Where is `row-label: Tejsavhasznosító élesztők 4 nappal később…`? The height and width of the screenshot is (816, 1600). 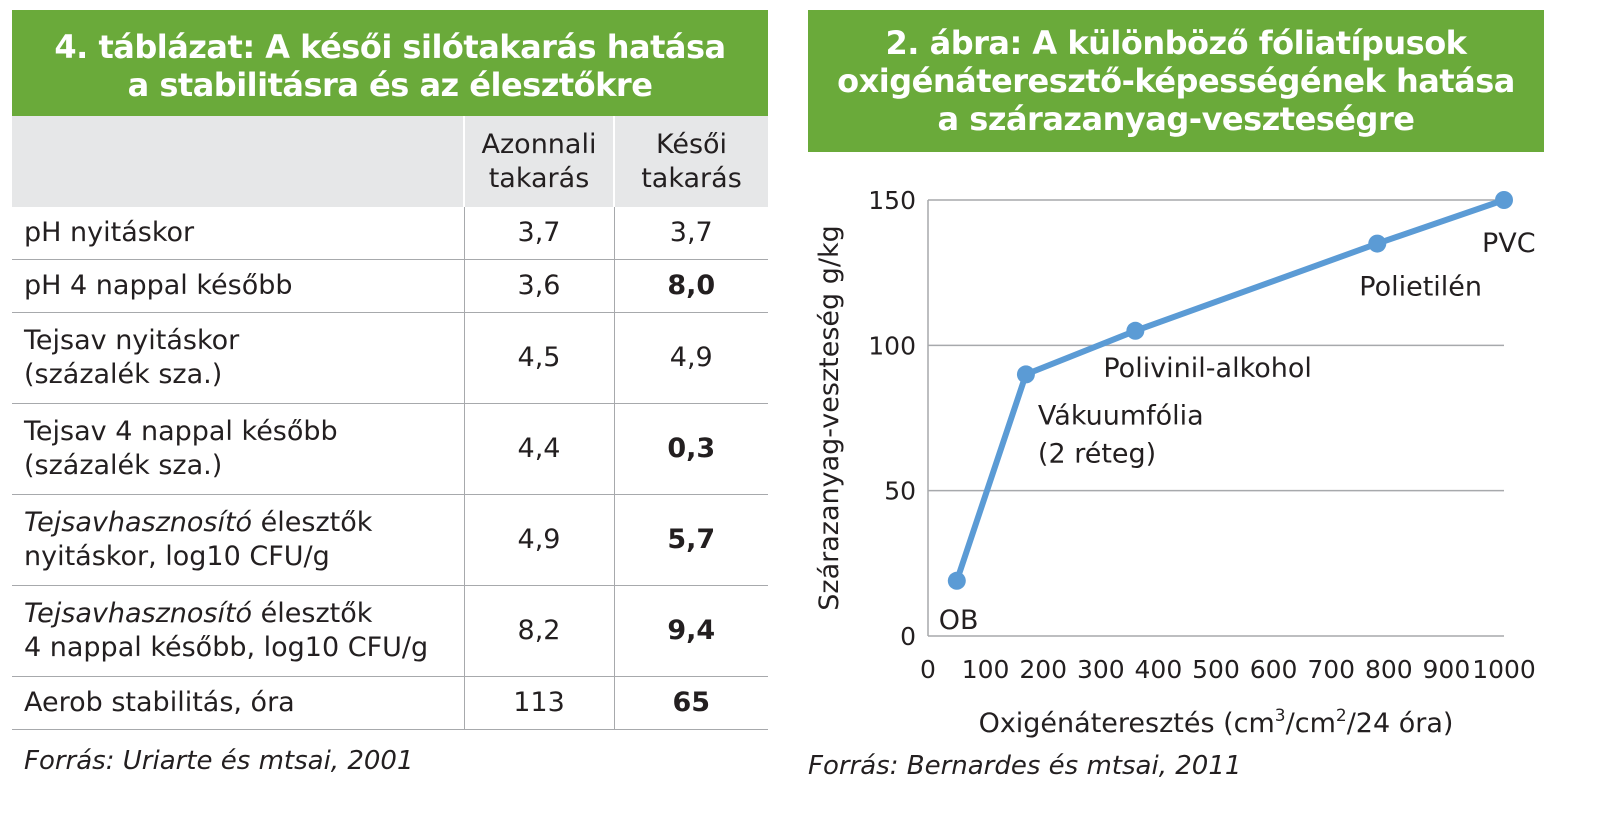
row-label: Tejsavhasznosító élesztők 4 nappal később… is located at coordinates (238, 631).